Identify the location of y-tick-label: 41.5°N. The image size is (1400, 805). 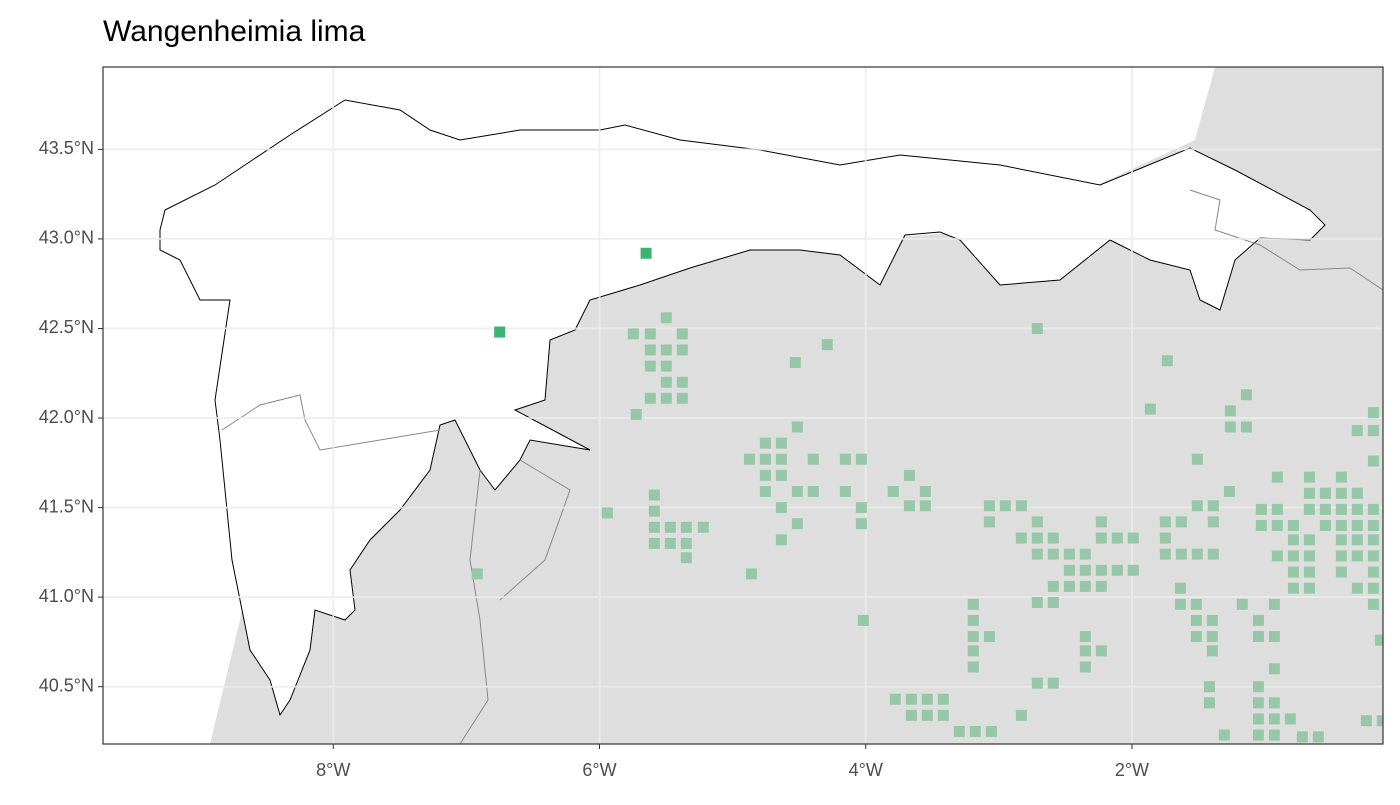
(66, 506).